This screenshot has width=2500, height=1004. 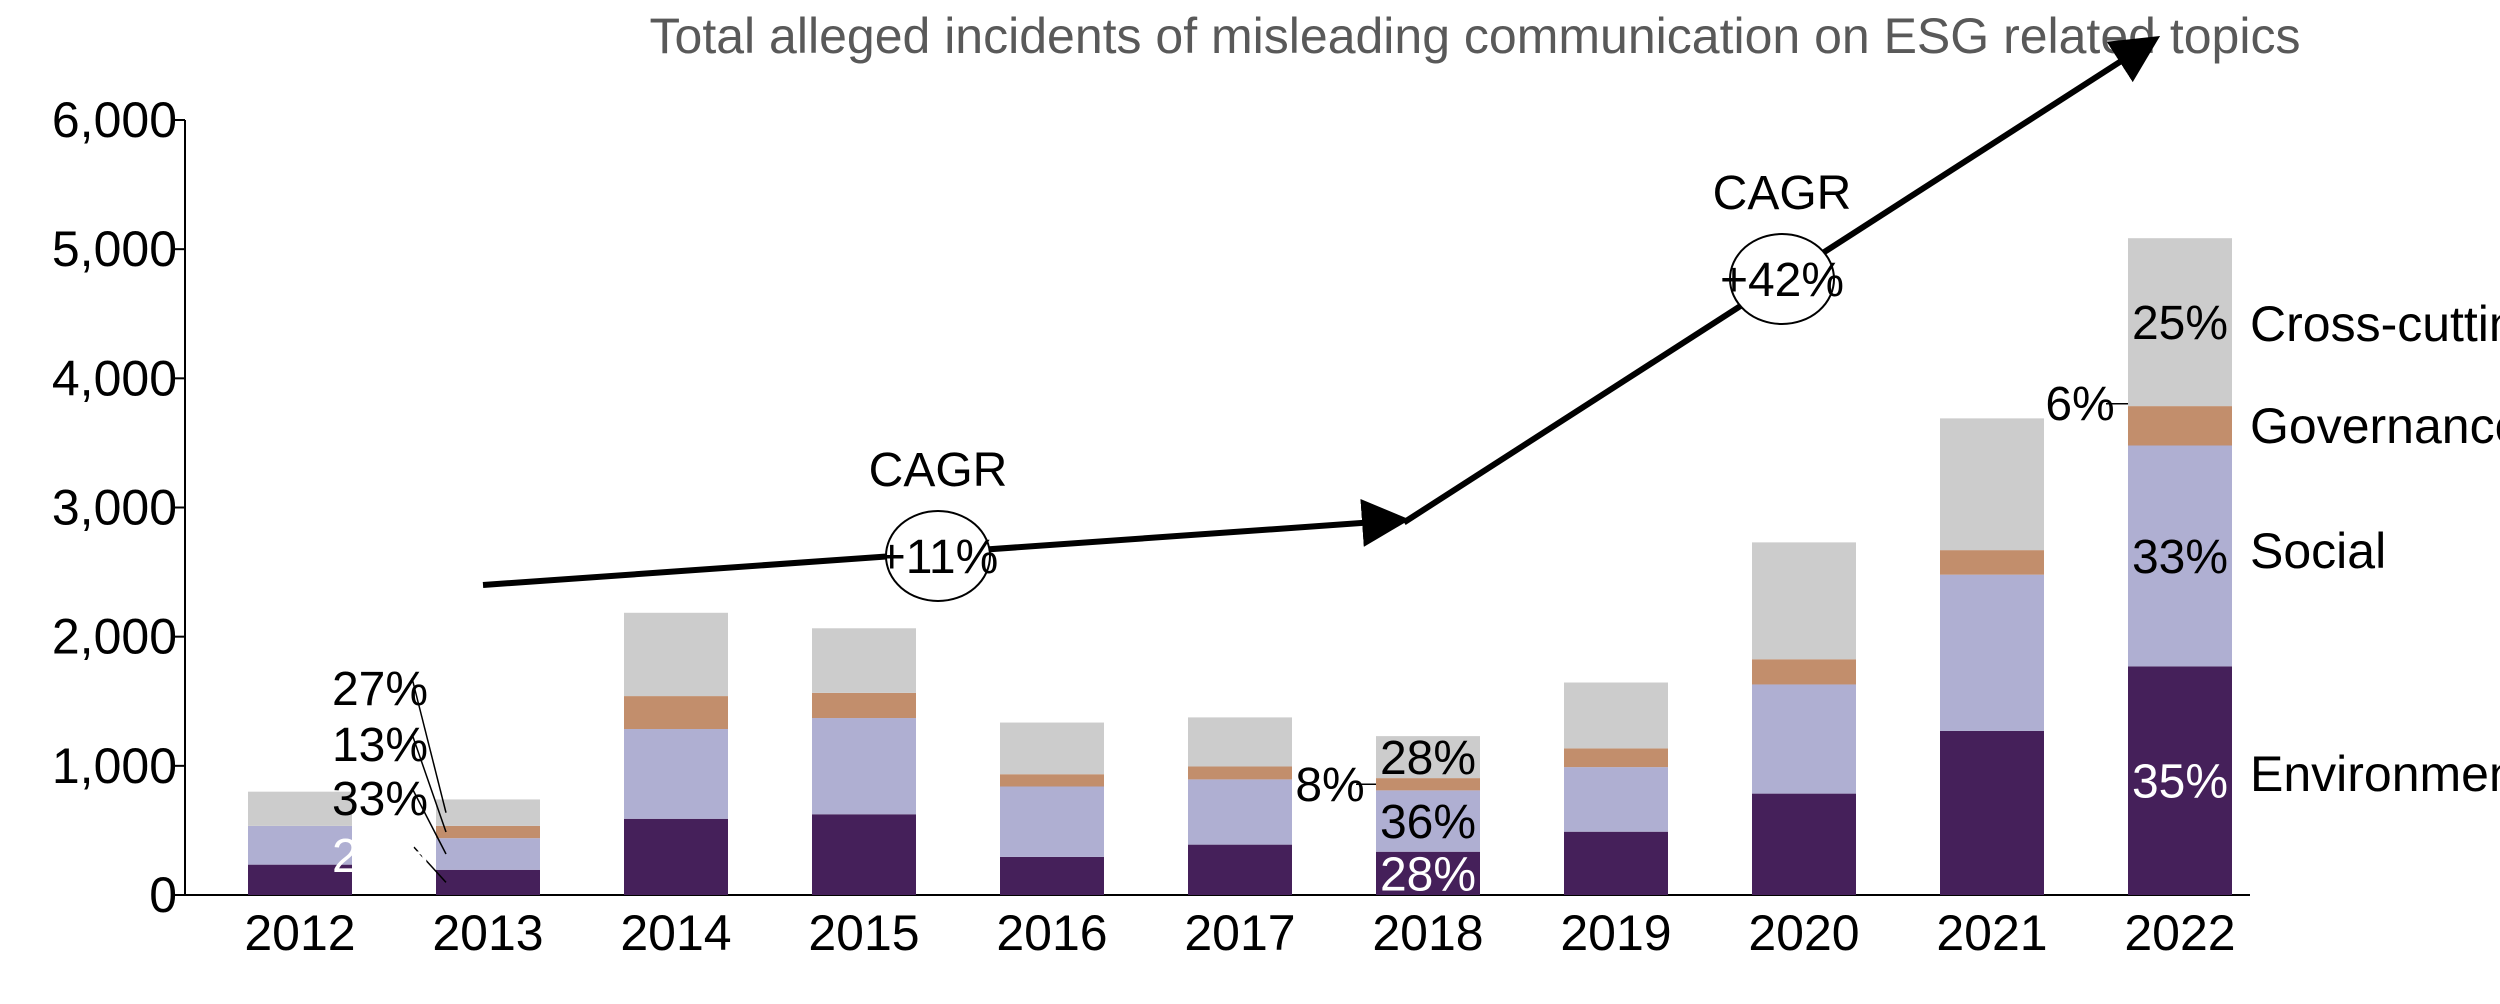 I want to click on legend-entry-cross-cutting: Cross-cutting, so click(x=2375, y=324).